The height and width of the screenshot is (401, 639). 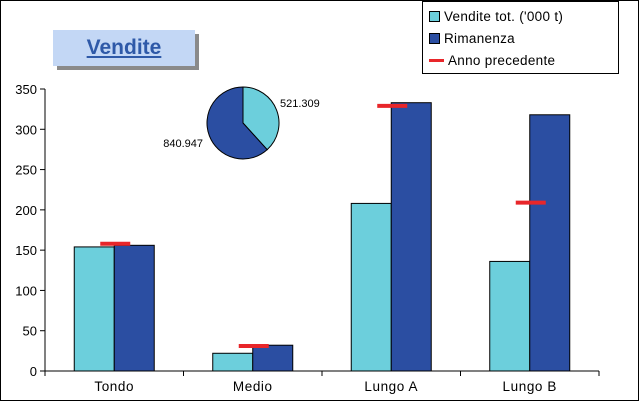 What do you see at coordinates (26, 89) in the screenshot?
I see `y-tick-label: 350` at bounding box center [26, 89].